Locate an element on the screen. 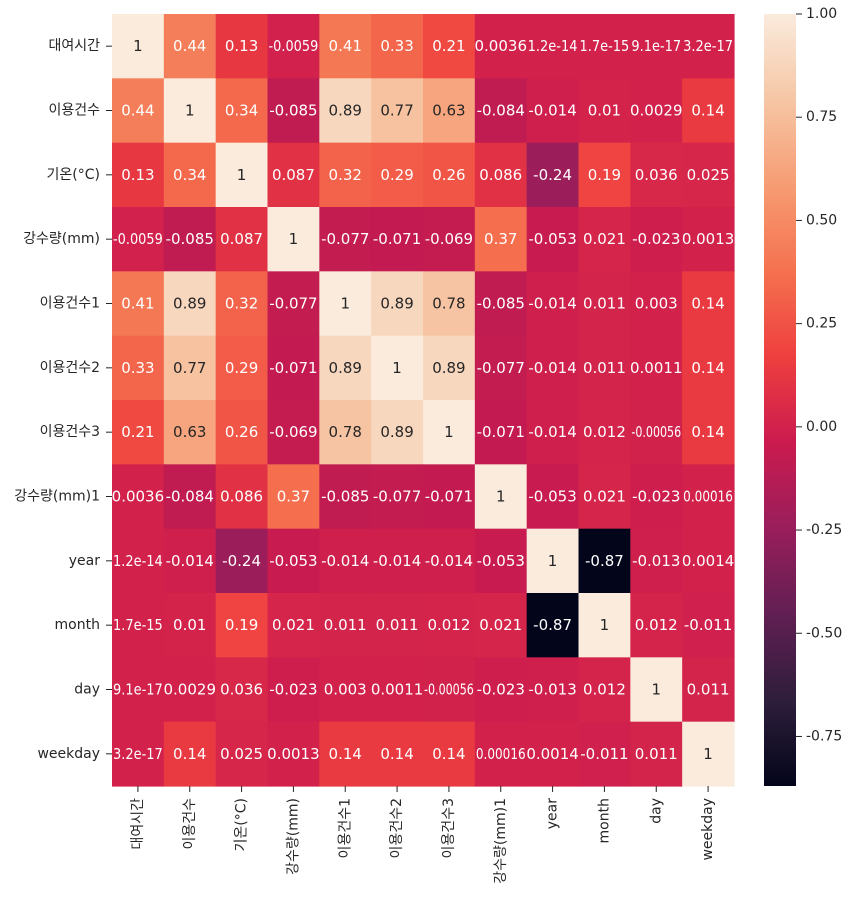  x-tick-label: 이용건수1 is located at coordinates (345, 828).